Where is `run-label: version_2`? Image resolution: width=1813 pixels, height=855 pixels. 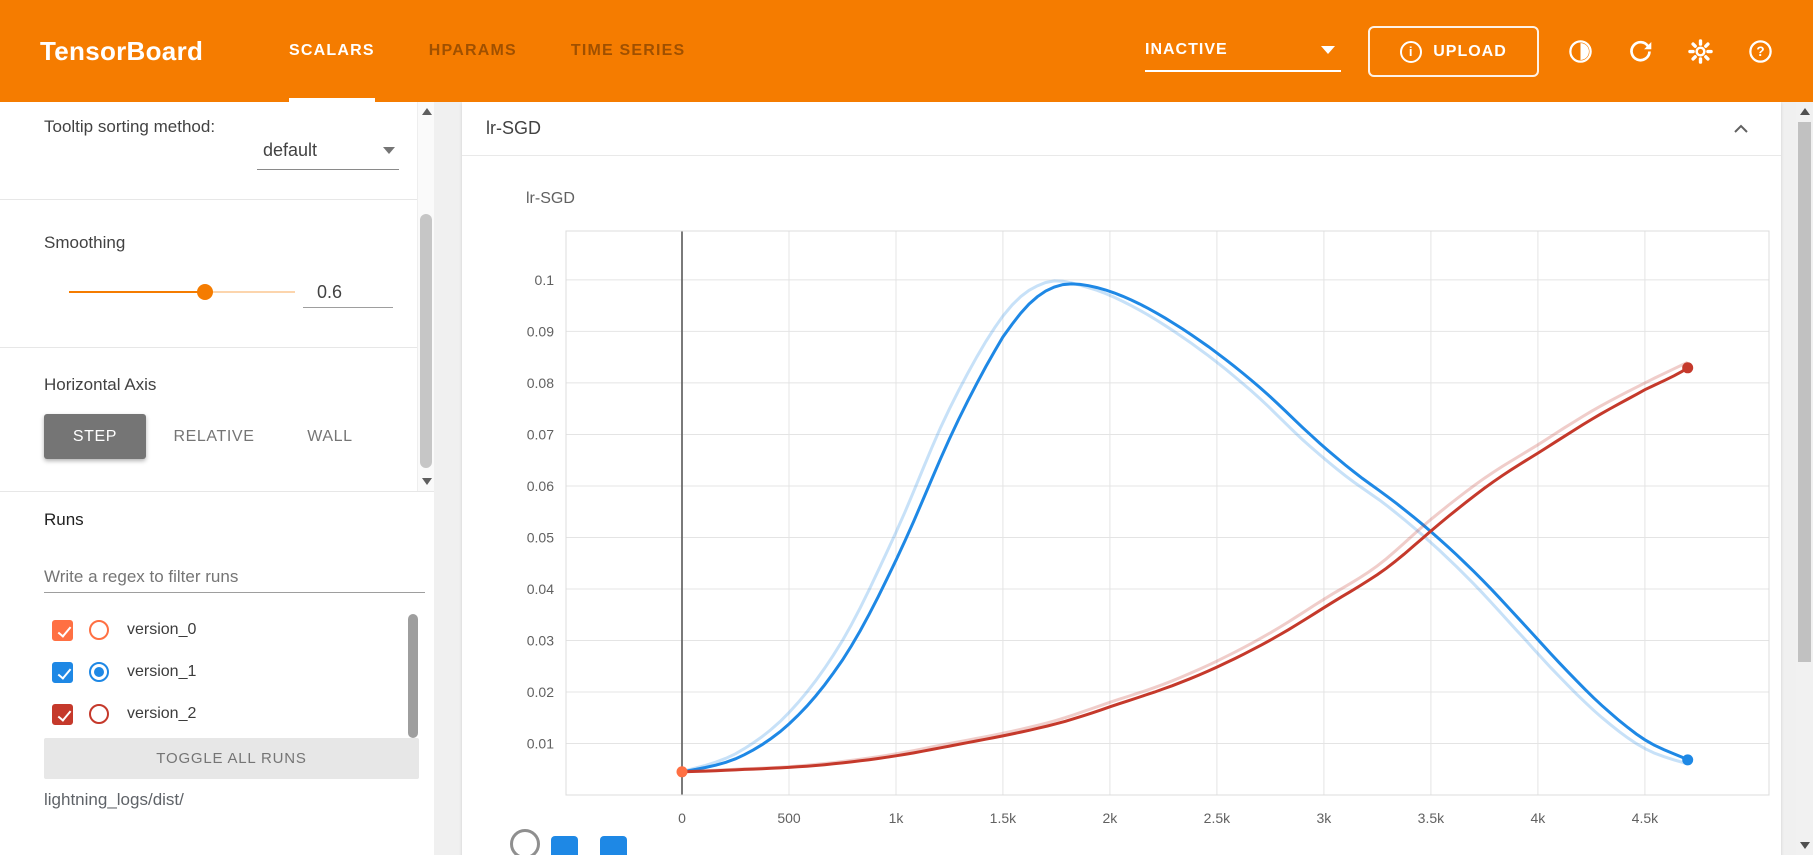
run-label: version_2 is located at coordinates (162, 713).